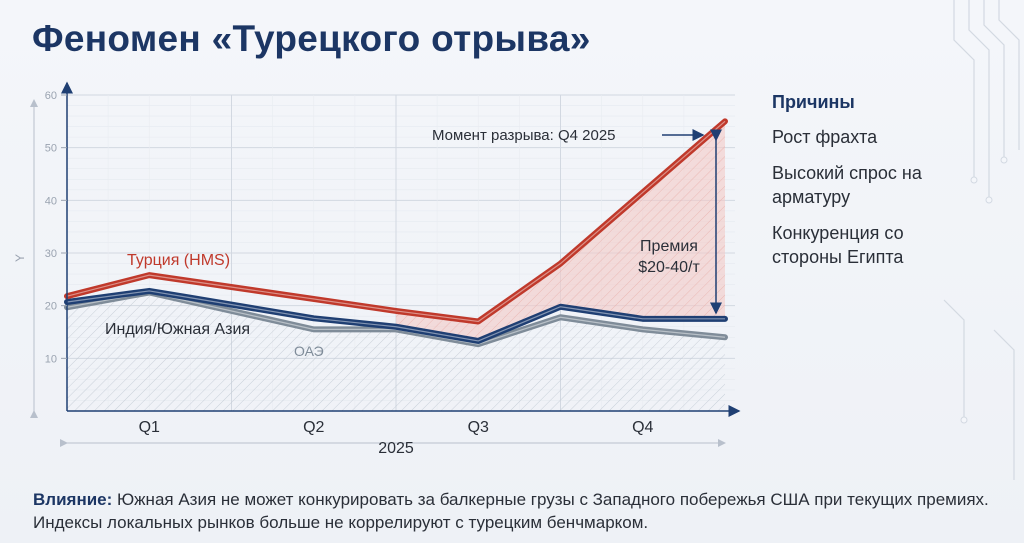 The width and height of the screenshot is (1024, 543). Describe the element at coordinates (396, 448) in the screenshot. I see `x-axis-label: 2025` at that location.